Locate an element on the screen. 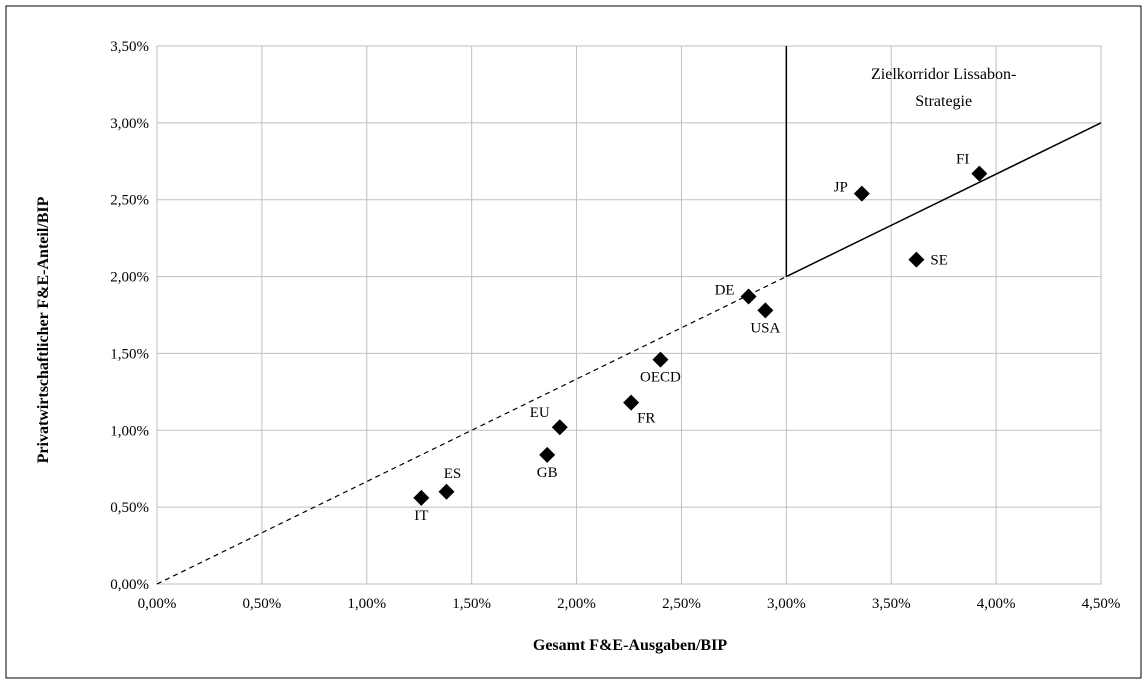  point-label-it: IT is located at coordinates (421, 516).